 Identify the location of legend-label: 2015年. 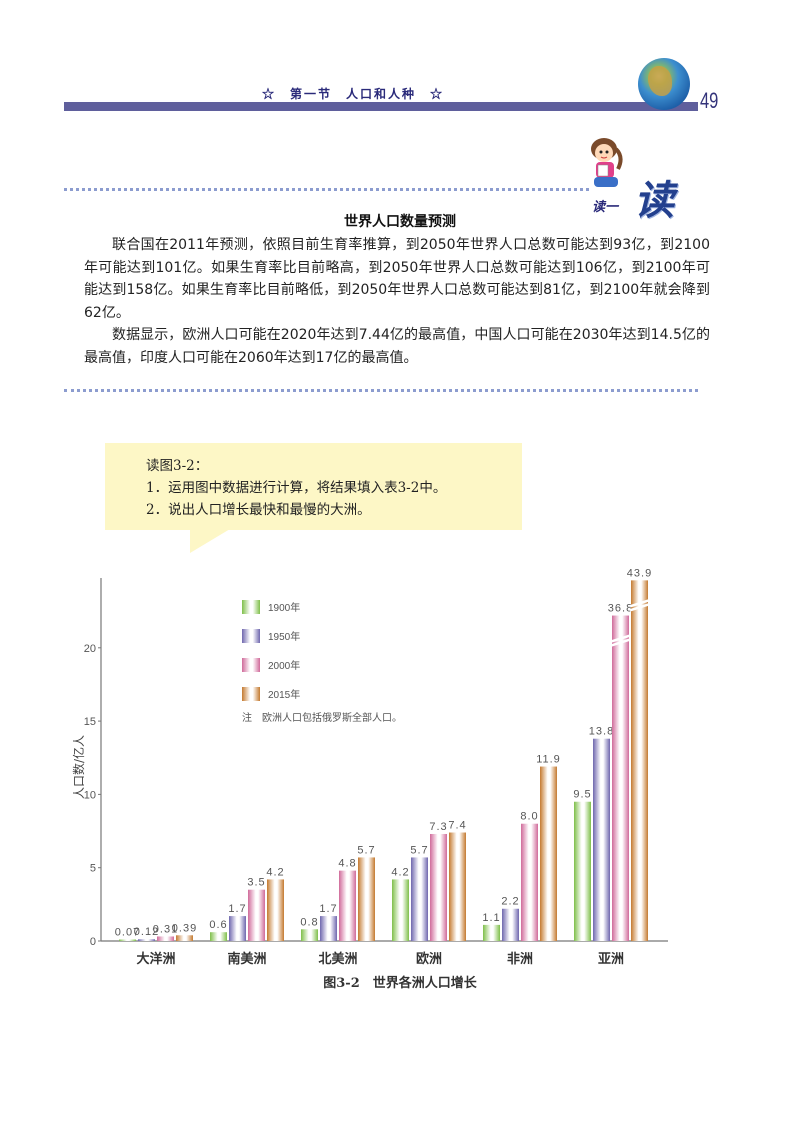
(284, 694).